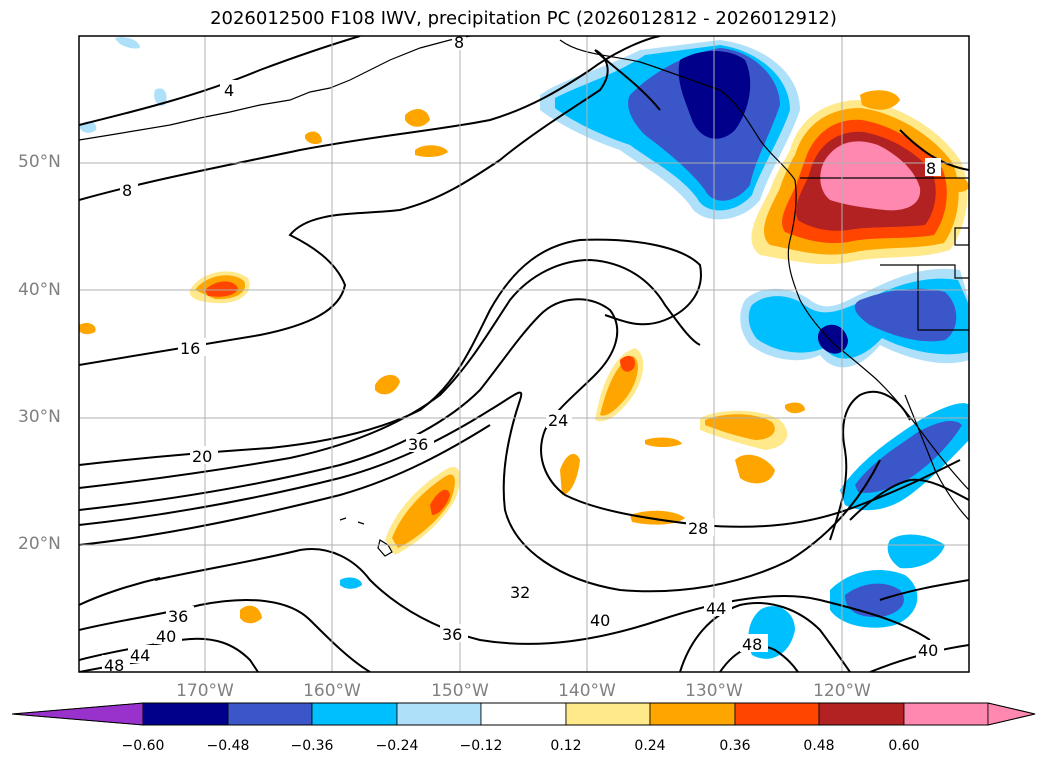 This screenshot has height=765, width=1047. Describe the element at coordinates (698, 528) in the screenshot. I see `contour-label: 28` at that location.